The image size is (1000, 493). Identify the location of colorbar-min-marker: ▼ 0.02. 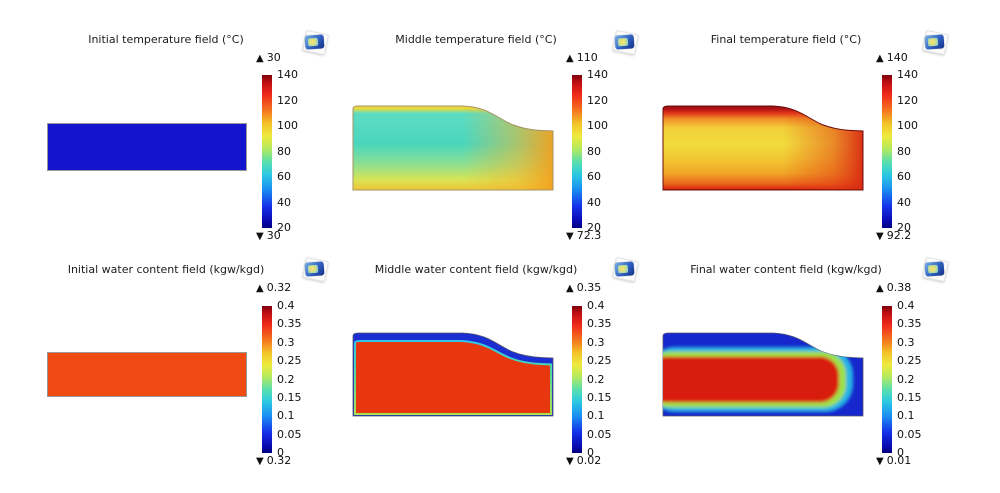
(583, 460).